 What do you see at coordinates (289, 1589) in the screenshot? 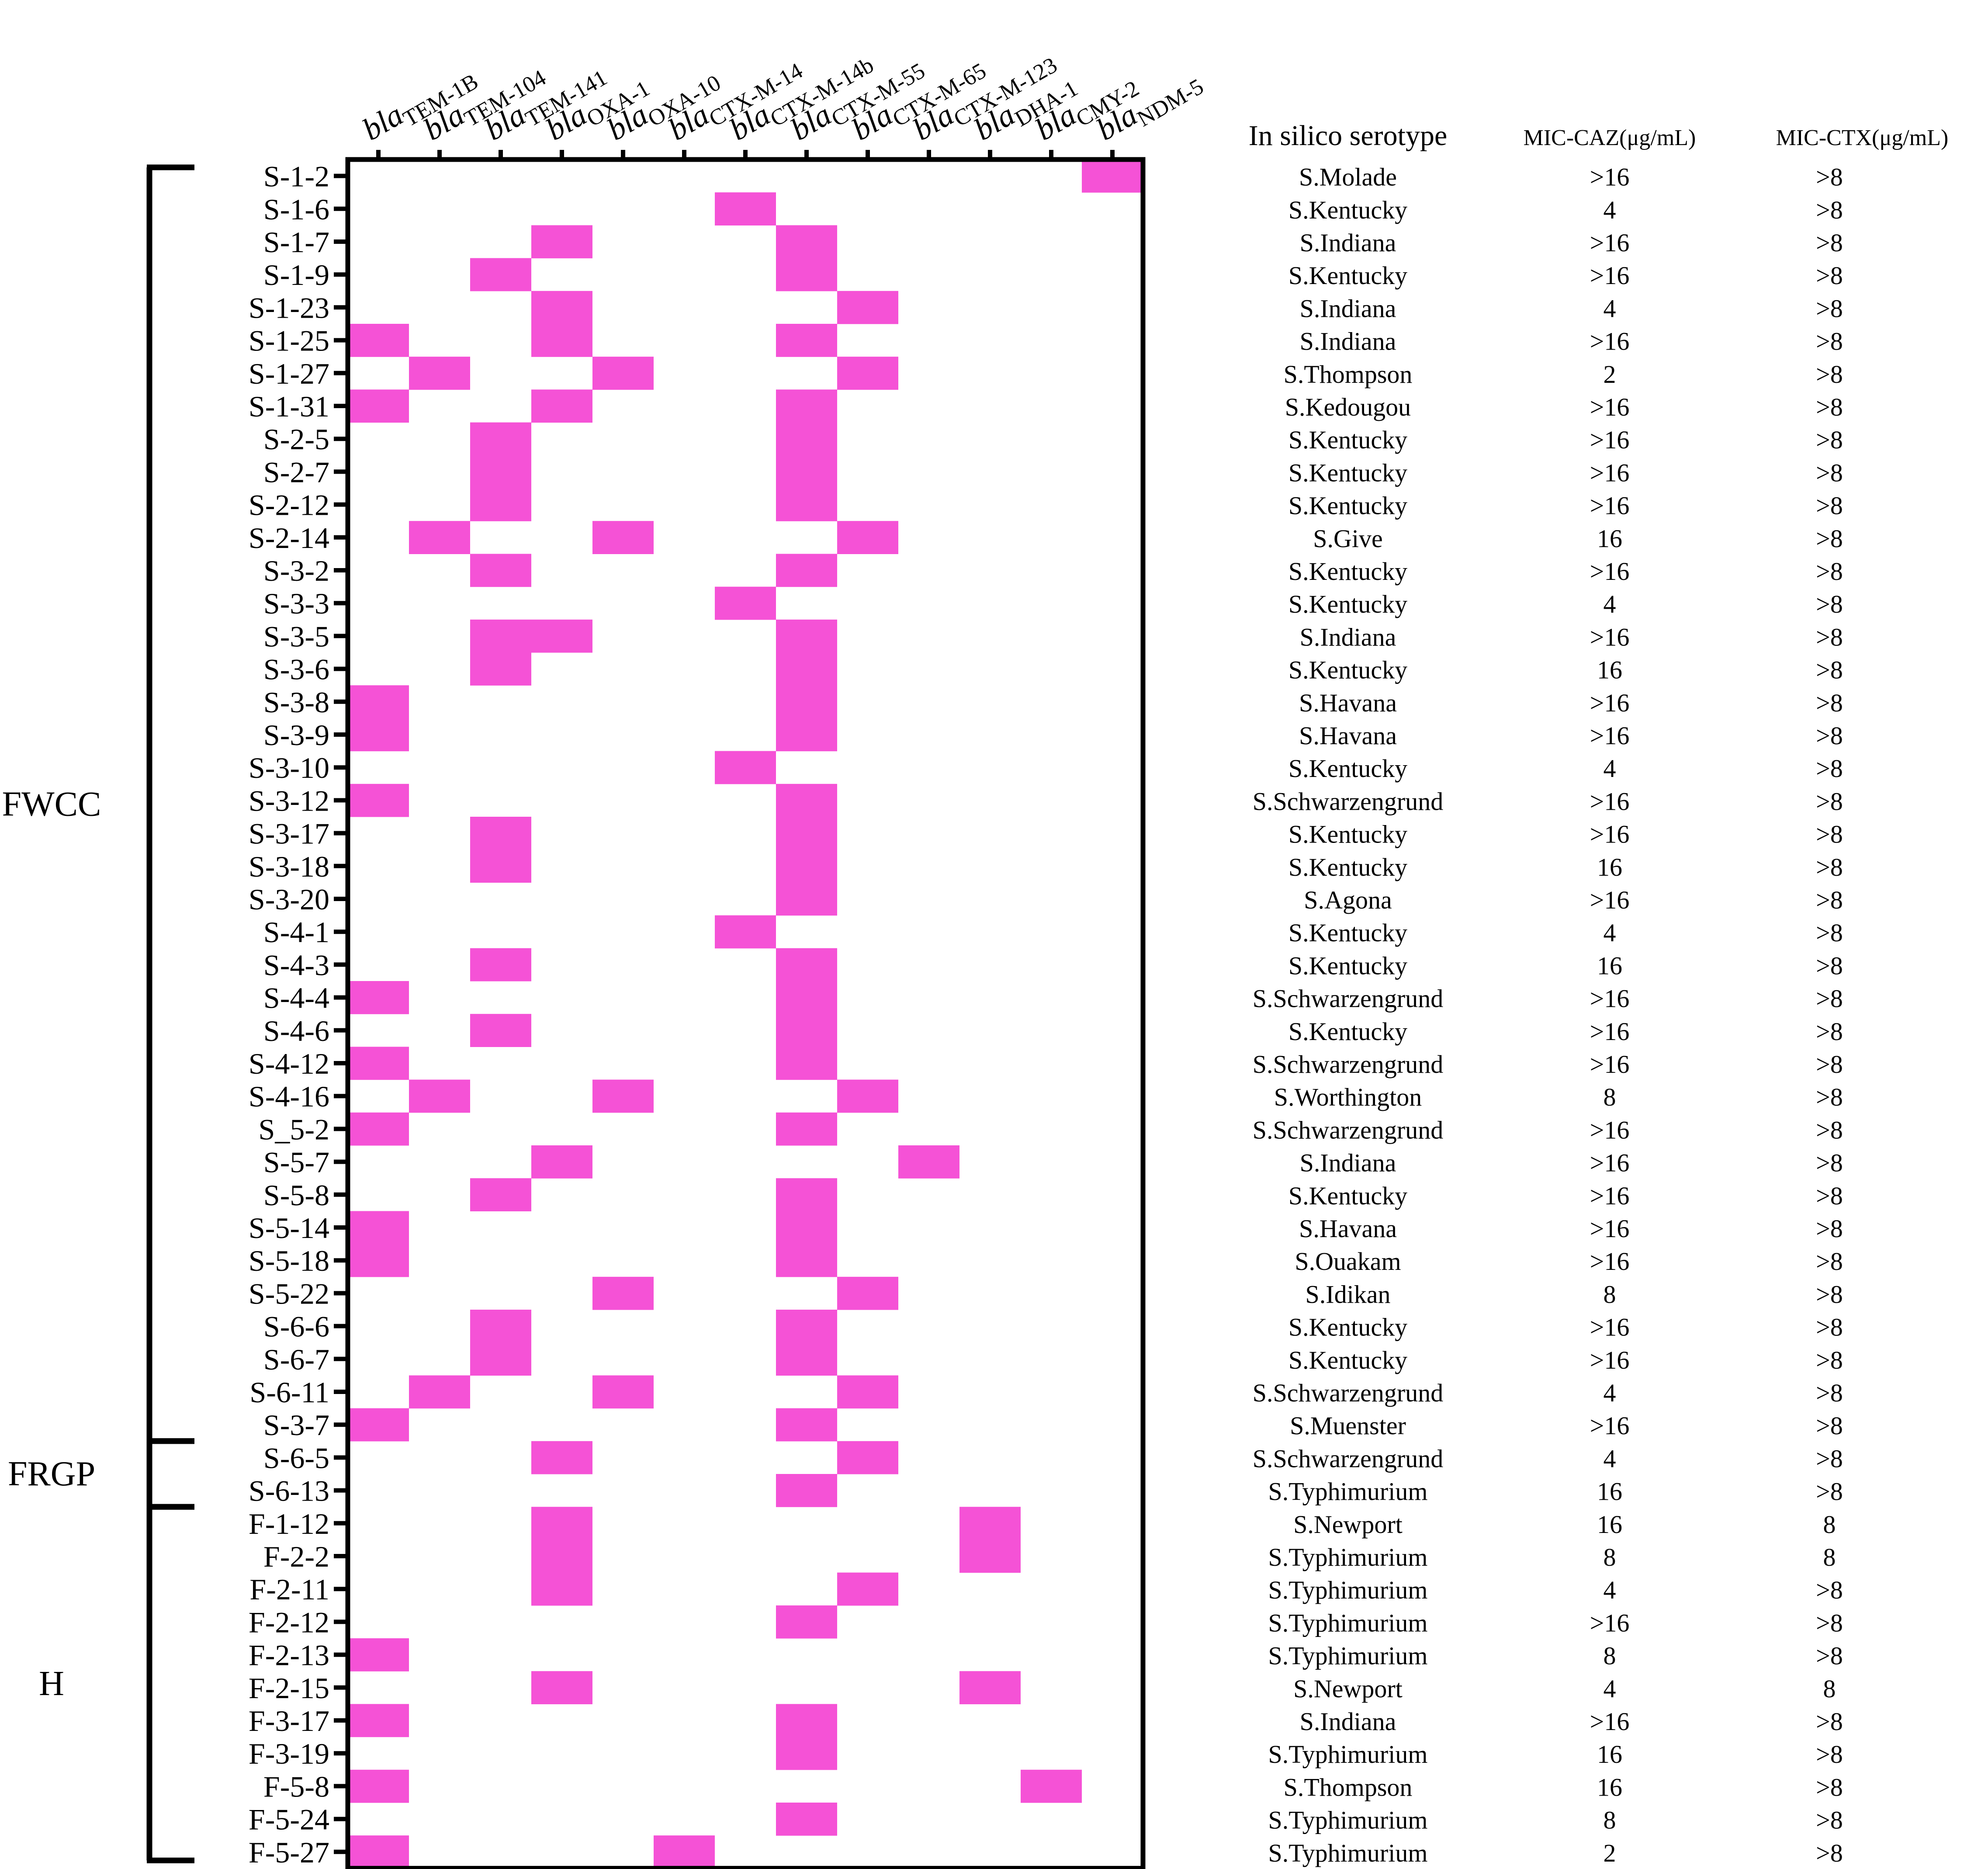
I see `isolate-label: F-2-11` at bounding box center [289, 1589].